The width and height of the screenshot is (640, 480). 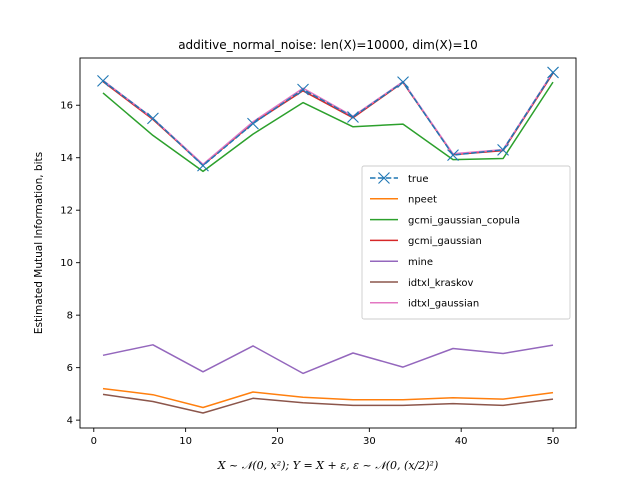 What do you see at coordinates (39, 243) in the screenshot?
I see `y-axis-label: Estimated Mutual Information, bits` at bounding box center [39, 243].